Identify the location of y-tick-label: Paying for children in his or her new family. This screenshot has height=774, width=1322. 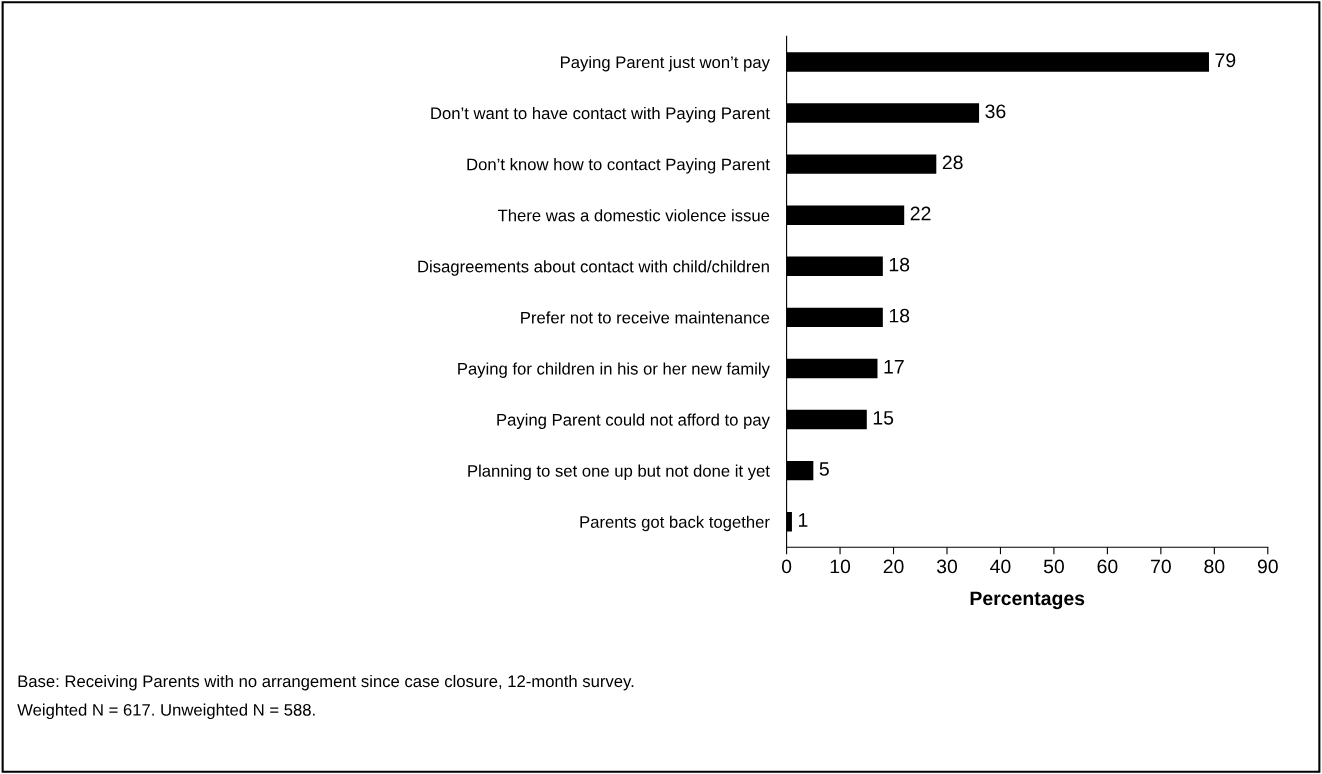
(614, 370).